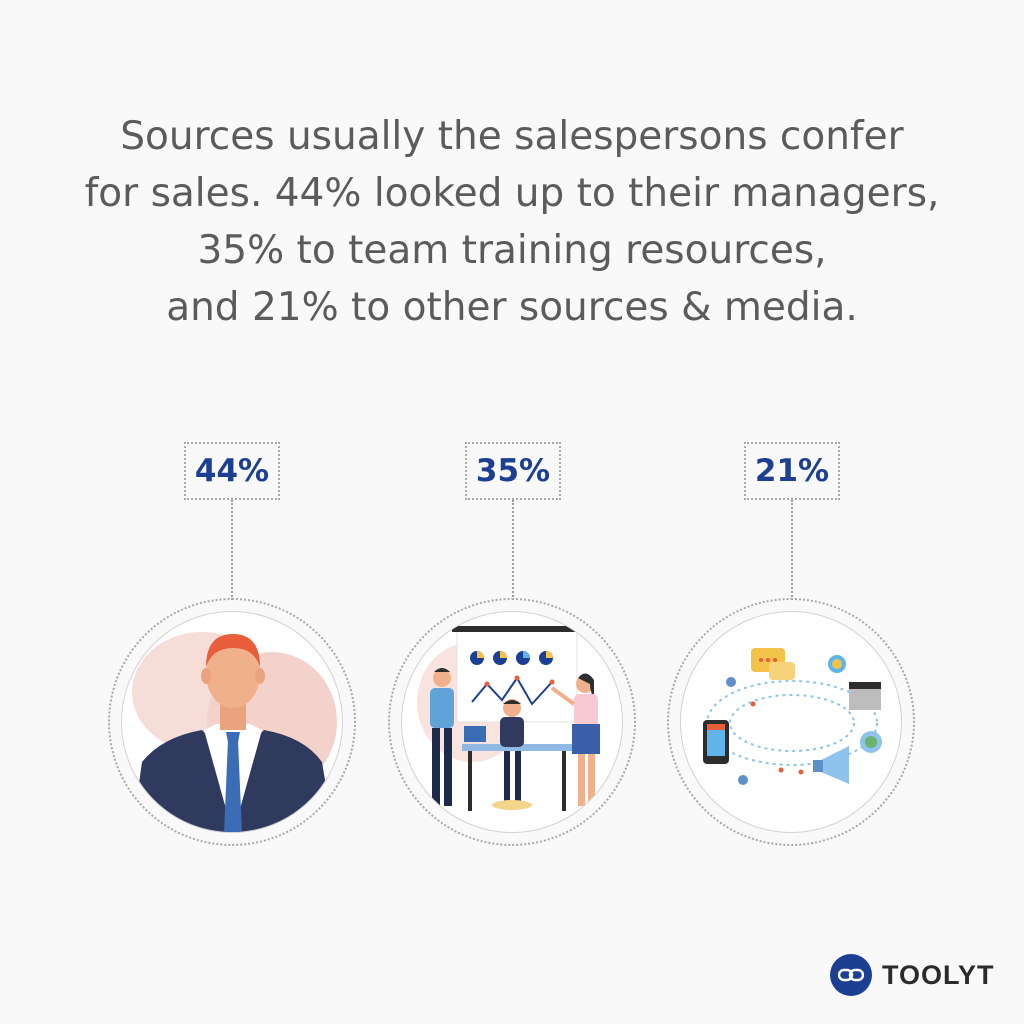 Image resolution: width=1024 pixels, height=1024 pixels. What do you see at coordinates (938, 974) in the screenshot?
I see `brand-name: TOOLYT` at bounding box center [938, 974].